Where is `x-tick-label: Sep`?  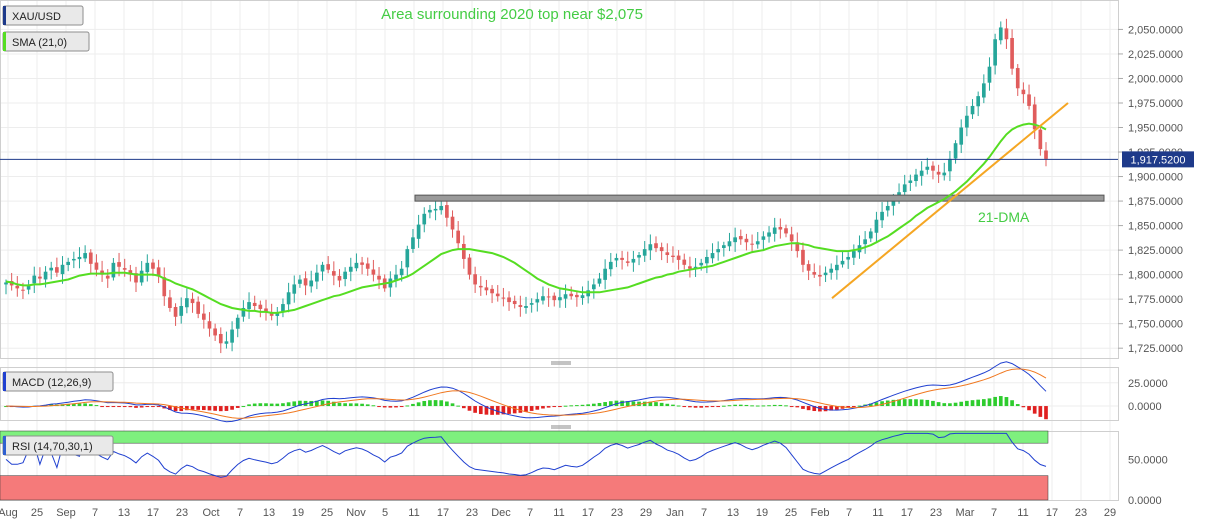
x-tick-label: Sep is located at coordinates (66, 513).